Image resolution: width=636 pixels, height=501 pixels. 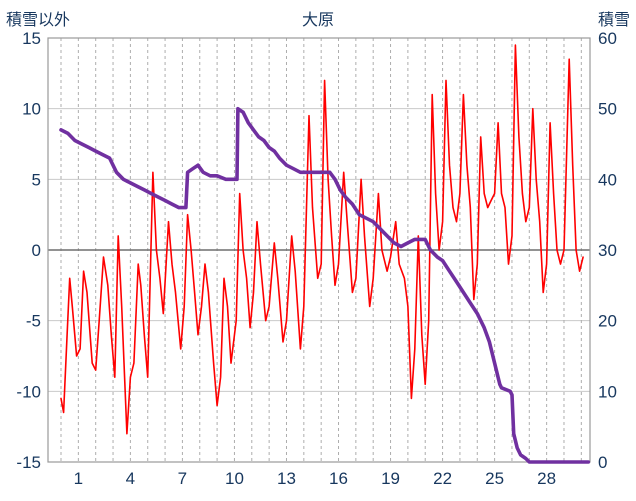 I want to click on left-axis-title: 積雪以外, so click(x=38, y=20).